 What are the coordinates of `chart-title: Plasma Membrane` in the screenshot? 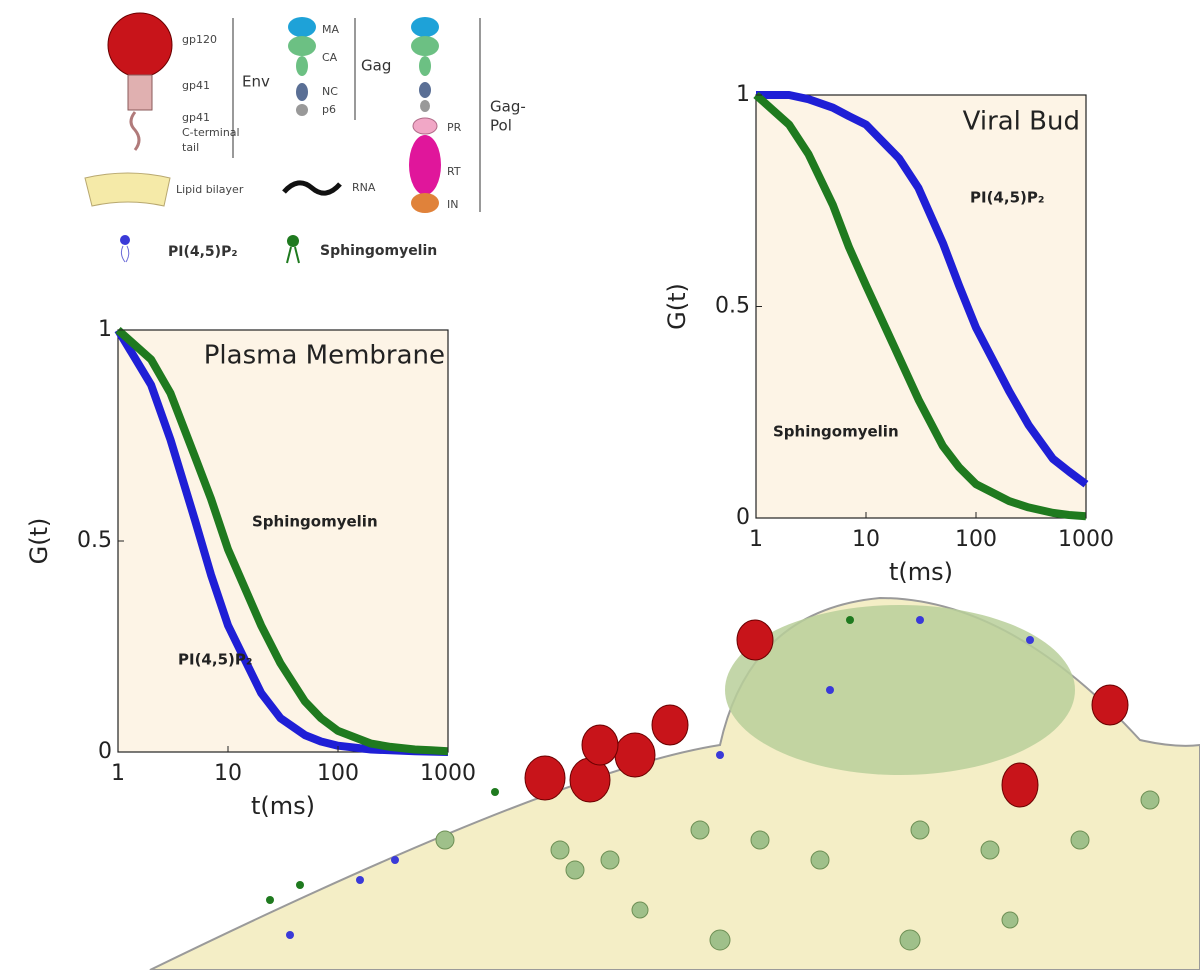 It's located at (324, 356).